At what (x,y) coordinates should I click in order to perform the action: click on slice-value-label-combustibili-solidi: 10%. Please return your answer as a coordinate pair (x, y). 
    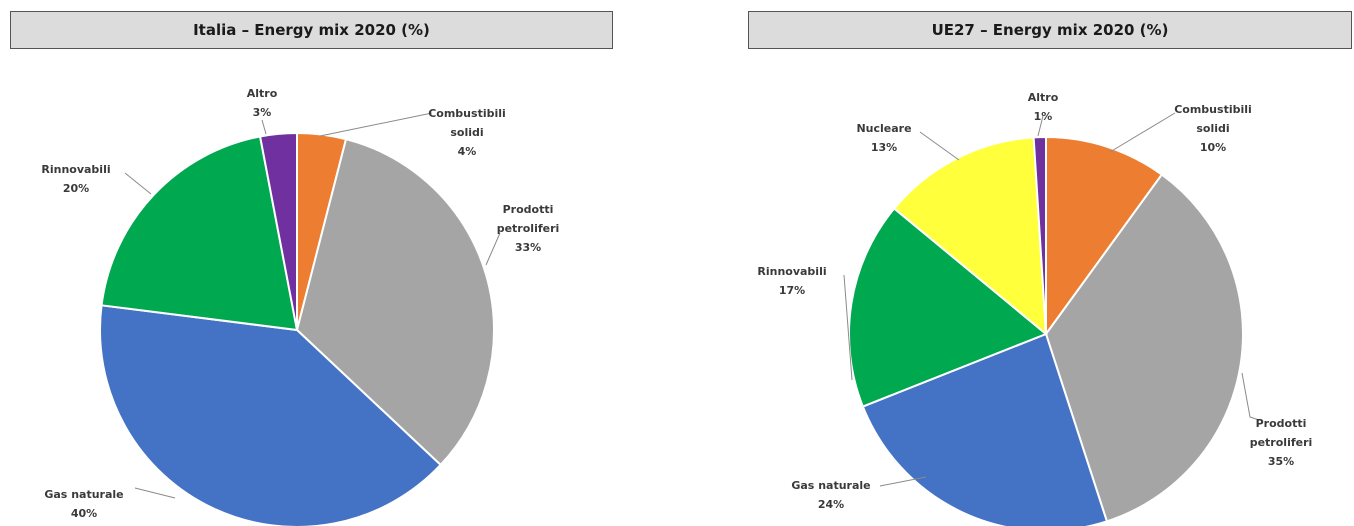
    Looking at the image, I should click on (1213, 147).